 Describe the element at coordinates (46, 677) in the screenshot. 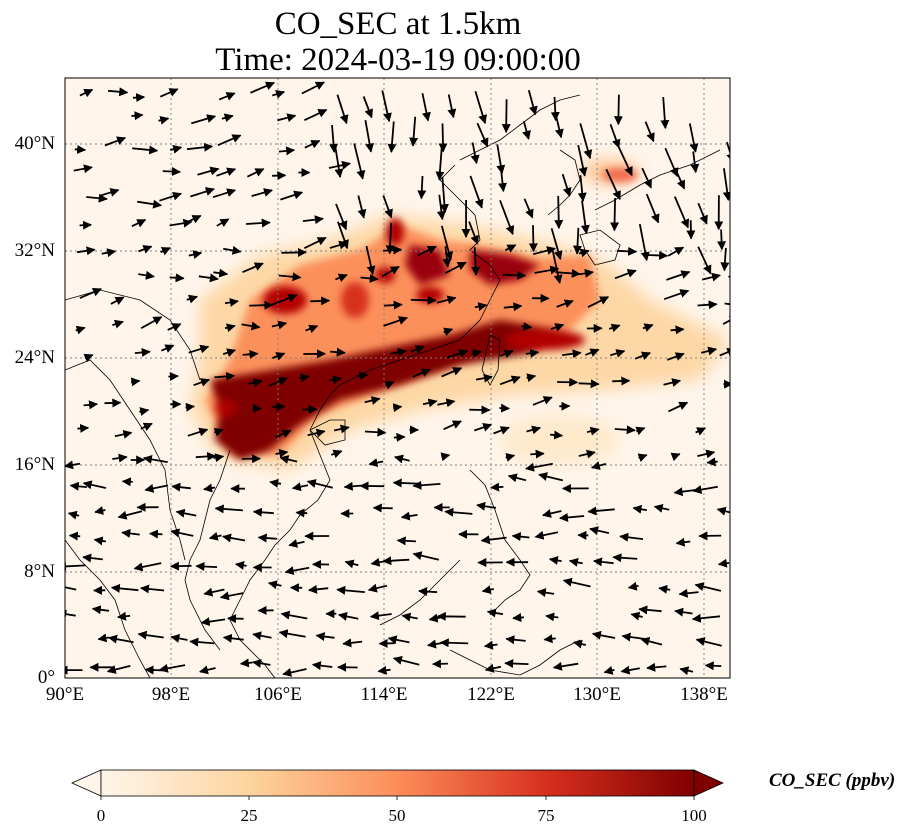

I see `lat-tick: 0°` at that location.